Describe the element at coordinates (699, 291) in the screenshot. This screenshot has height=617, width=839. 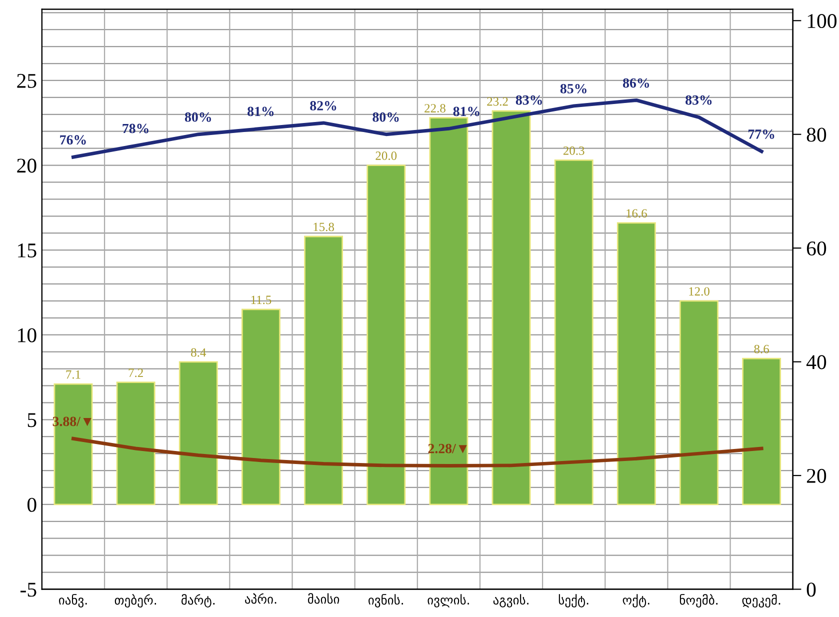
I see `data-label: 12.0` at that location.